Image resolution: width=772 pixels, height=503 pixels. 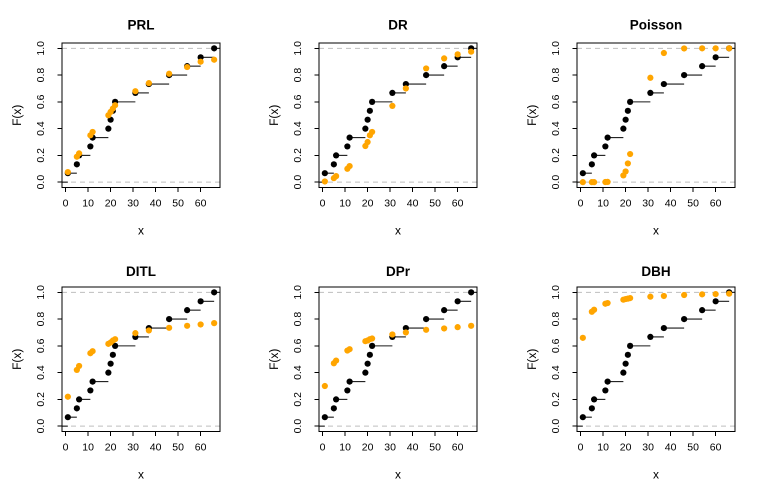 What do you see at coordinates (399, 25) in the screenshot?
I see `panel-title: DR` at bounding box center [399, 25].